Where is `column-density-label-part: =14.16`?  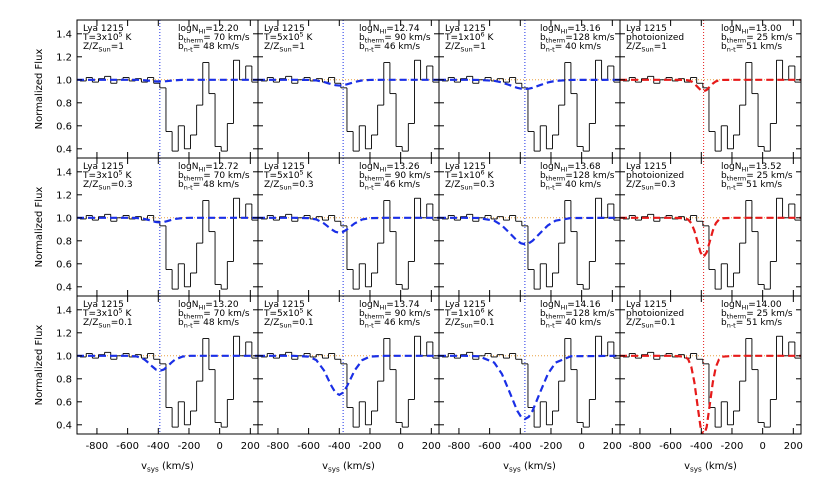
column-density-label-part: =14.16 is located at coordinates (584, 305).